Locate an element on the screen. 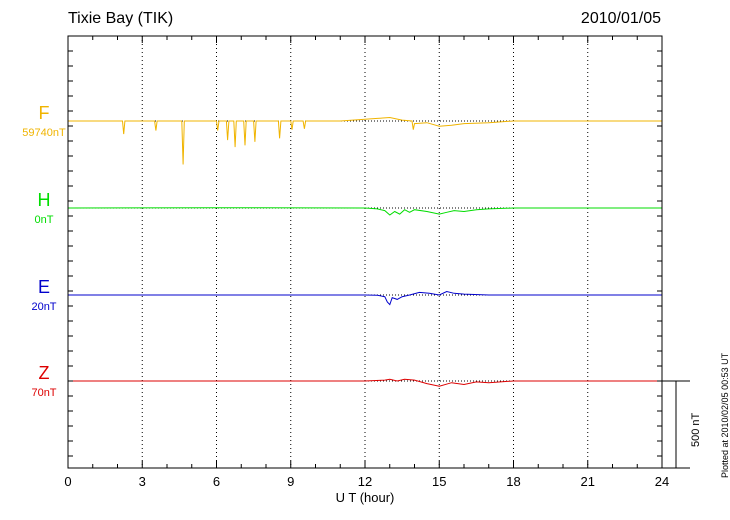 The height and width of the screenshot is (520, 730). x-tick-label: 24 is located at coordinates (662, 481).